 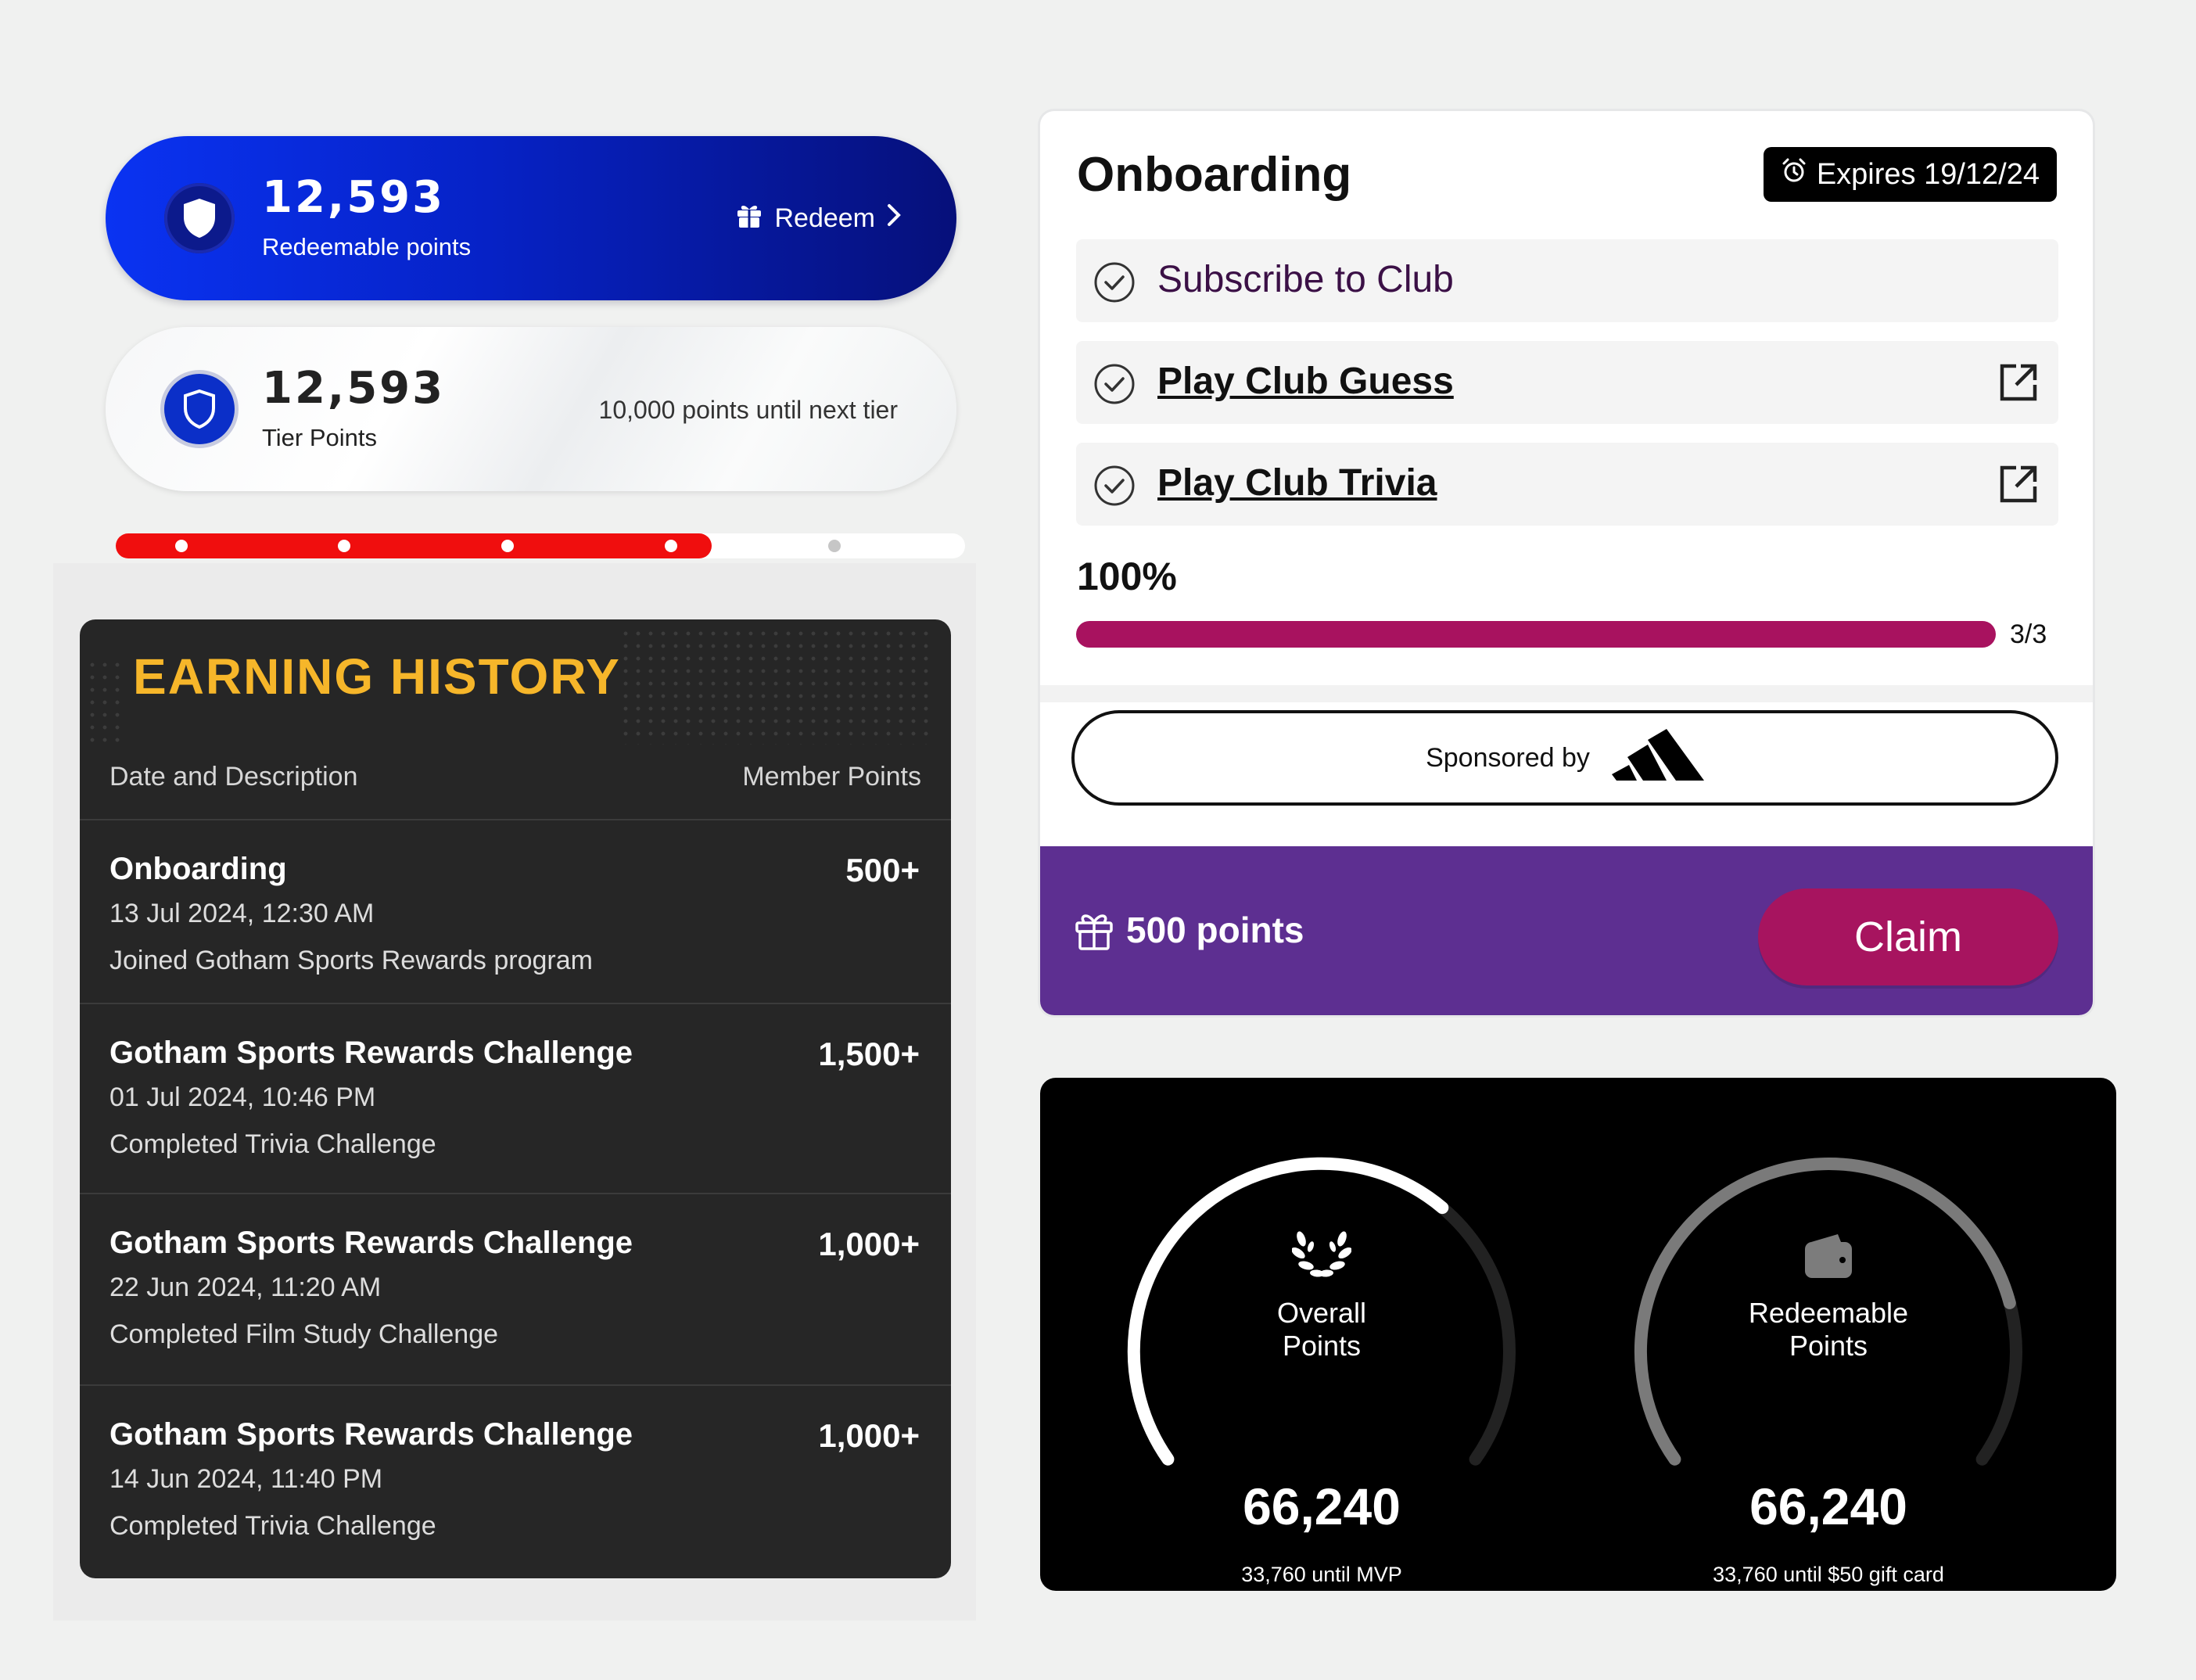 I want to click on alarm-clock-icon, so click(x=1794, y=174).